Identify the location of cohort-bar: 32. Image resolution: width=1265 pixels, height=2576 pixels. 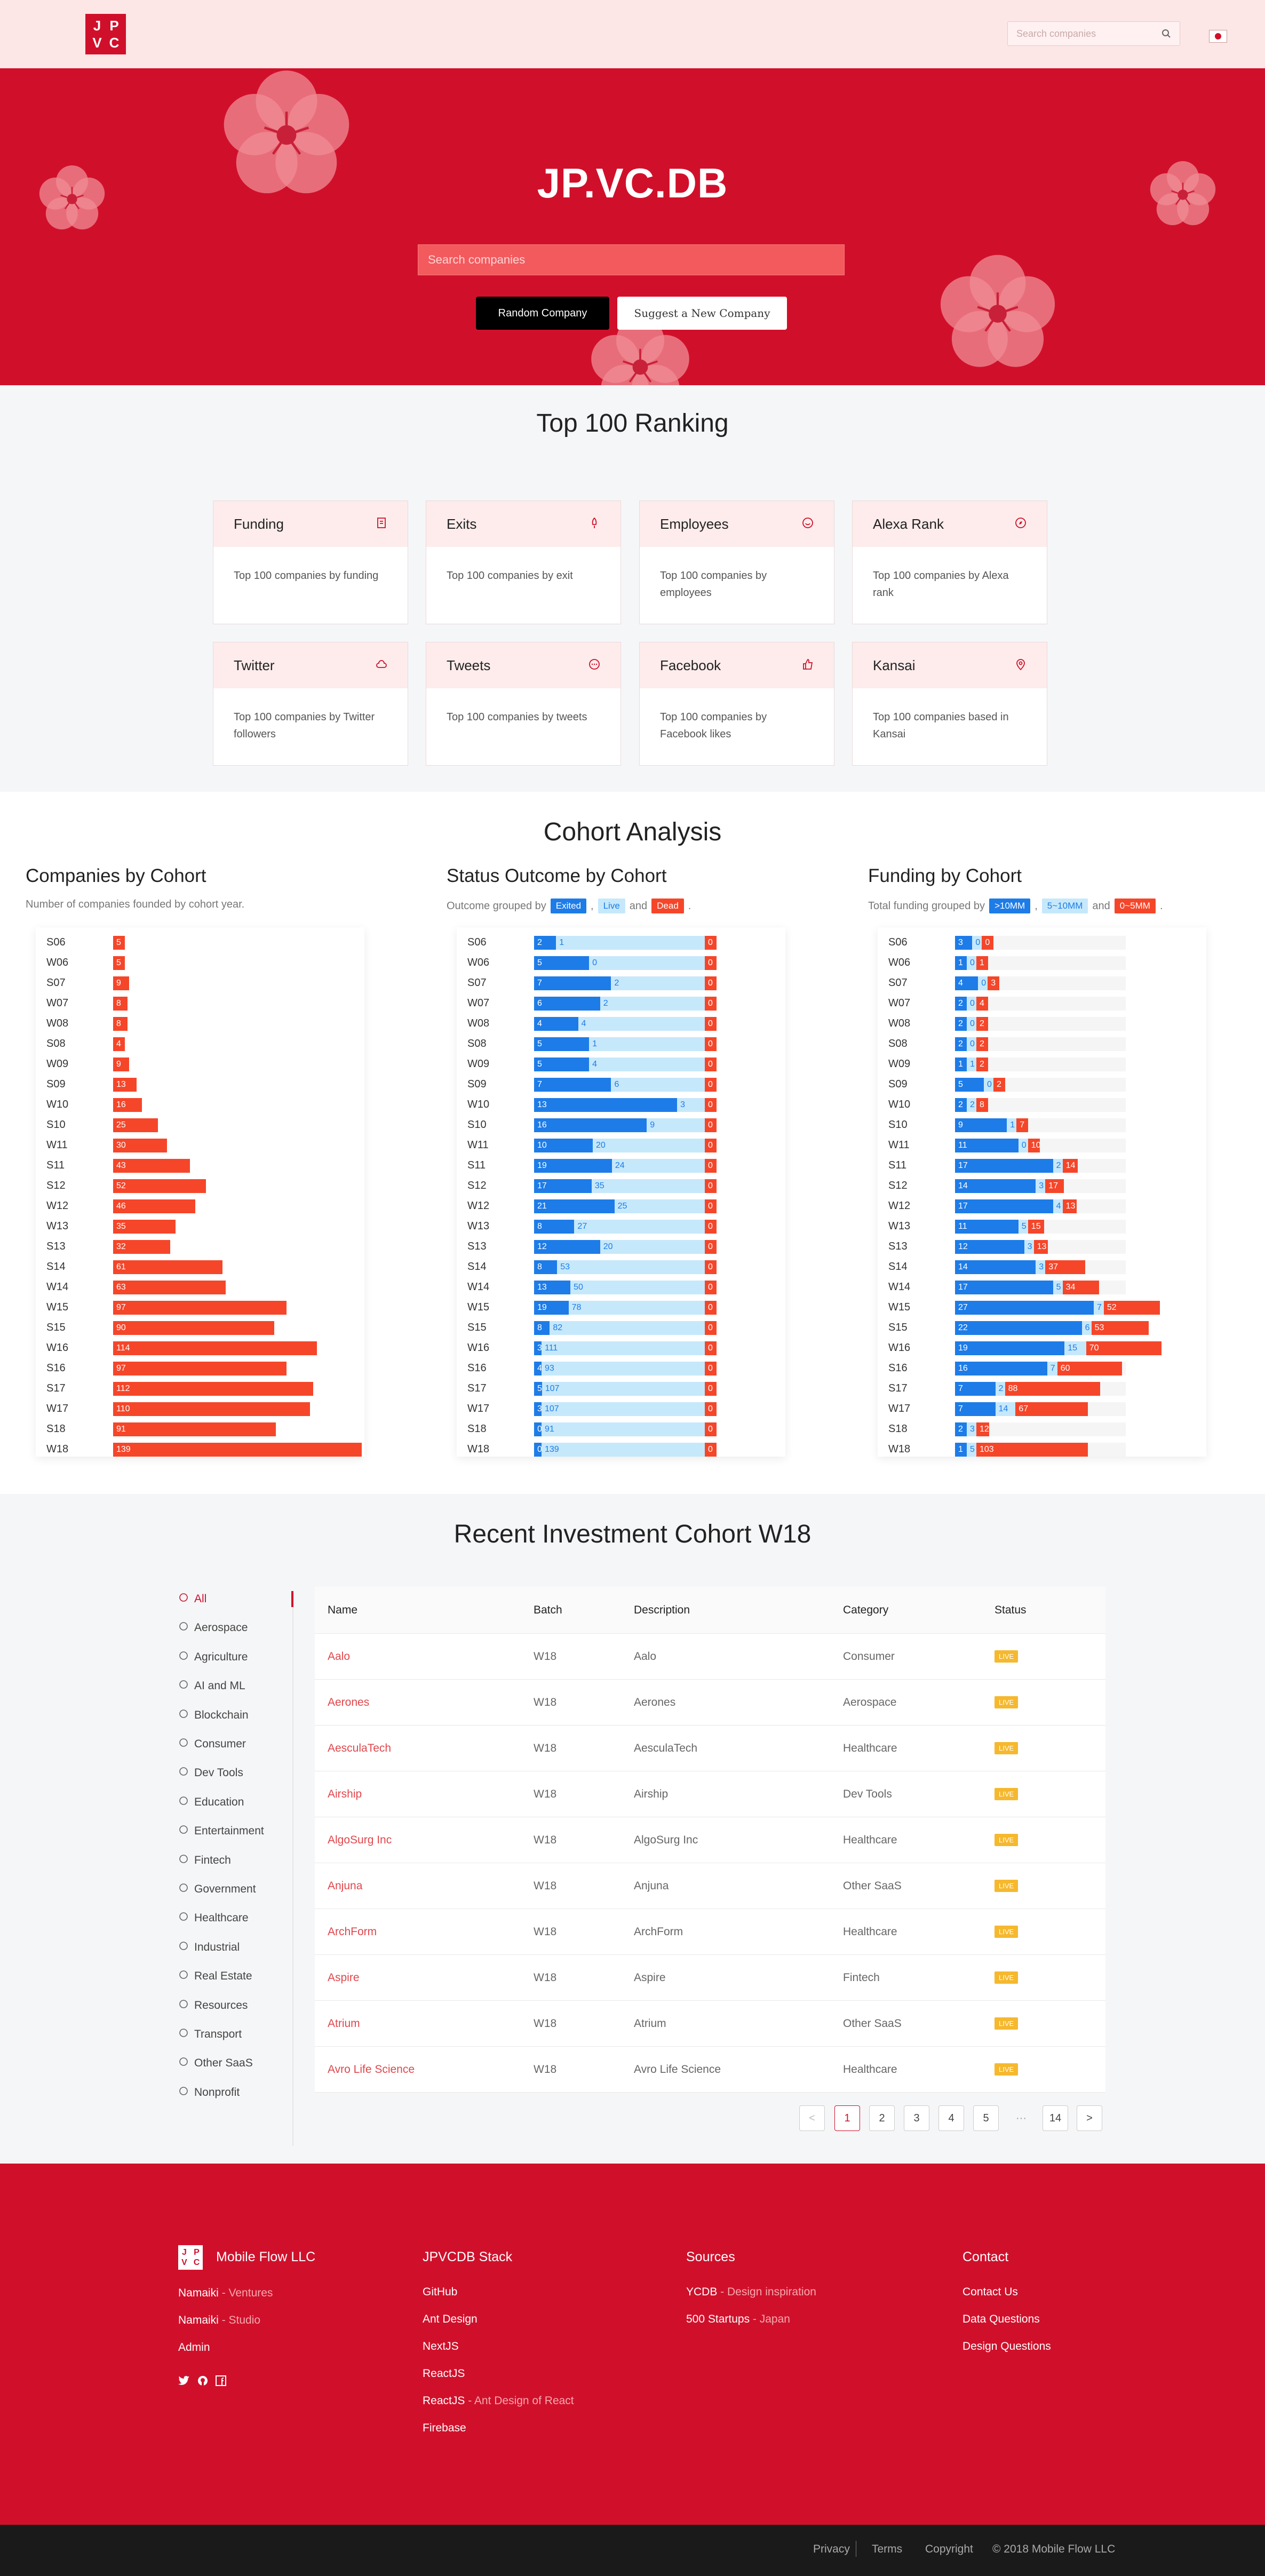
(142, 1247).